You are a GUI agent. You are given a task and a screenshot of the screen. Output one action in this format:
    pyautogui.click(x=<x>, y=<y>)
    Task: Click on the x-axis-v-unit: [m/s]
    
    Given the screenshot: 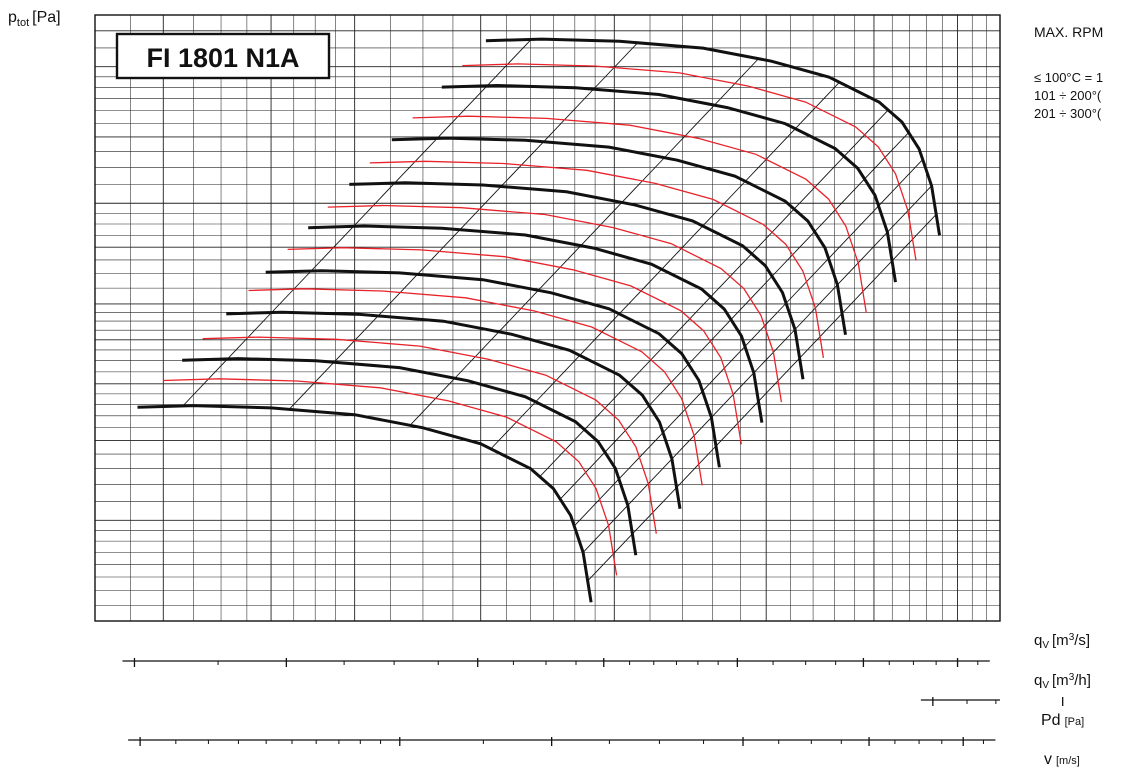 What is the action you would take?
    pyautogui.click(x=1068, y=761)
    